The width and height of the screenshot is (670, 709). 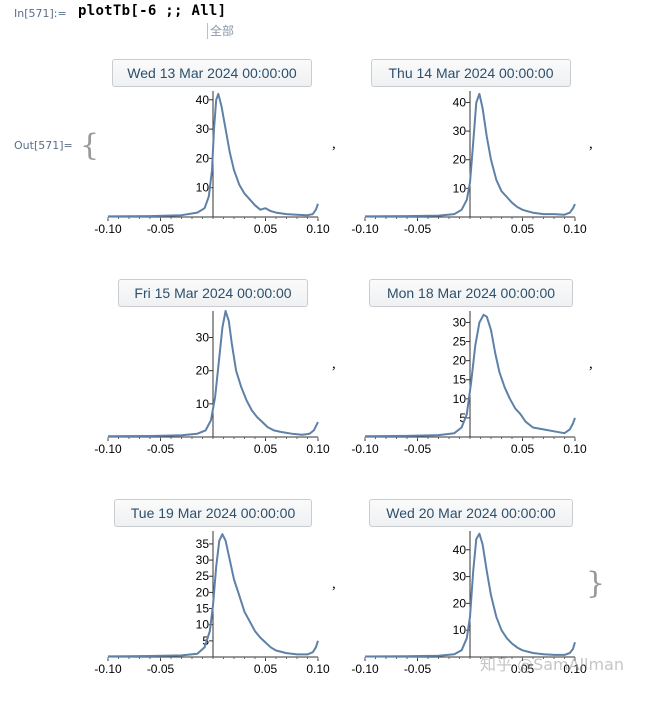 What do you see at coordinates (552, 664) in the screenshot?
I see `watermark: 知乎 @SamAllman` at bounding box center [552, 664].